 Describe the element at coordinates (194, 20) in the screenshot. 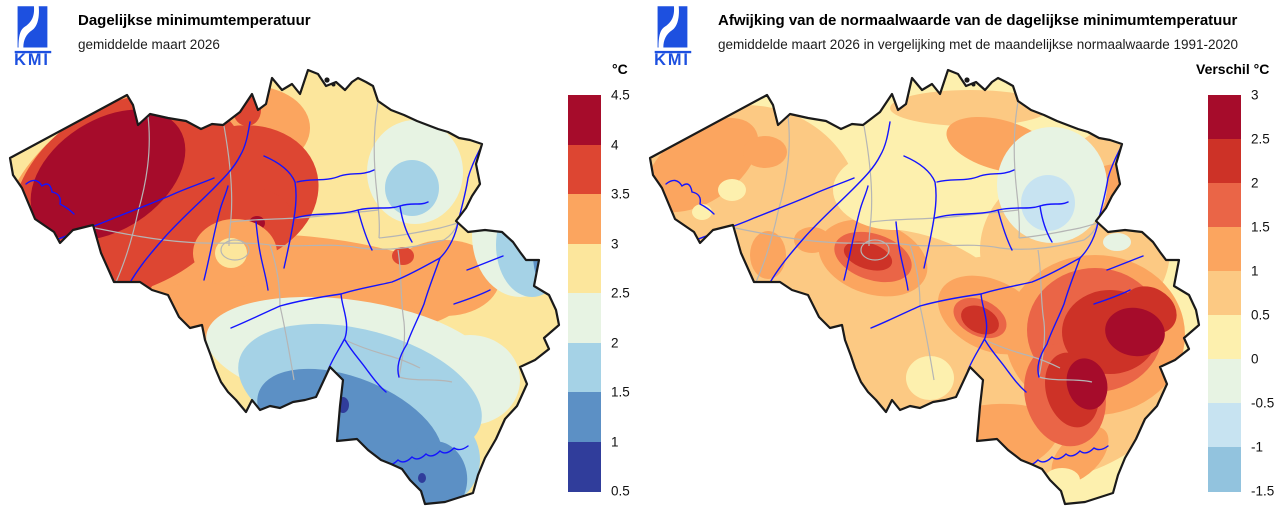

I see `page-title: Dagelijkse minimumtemperatuur` at that location.